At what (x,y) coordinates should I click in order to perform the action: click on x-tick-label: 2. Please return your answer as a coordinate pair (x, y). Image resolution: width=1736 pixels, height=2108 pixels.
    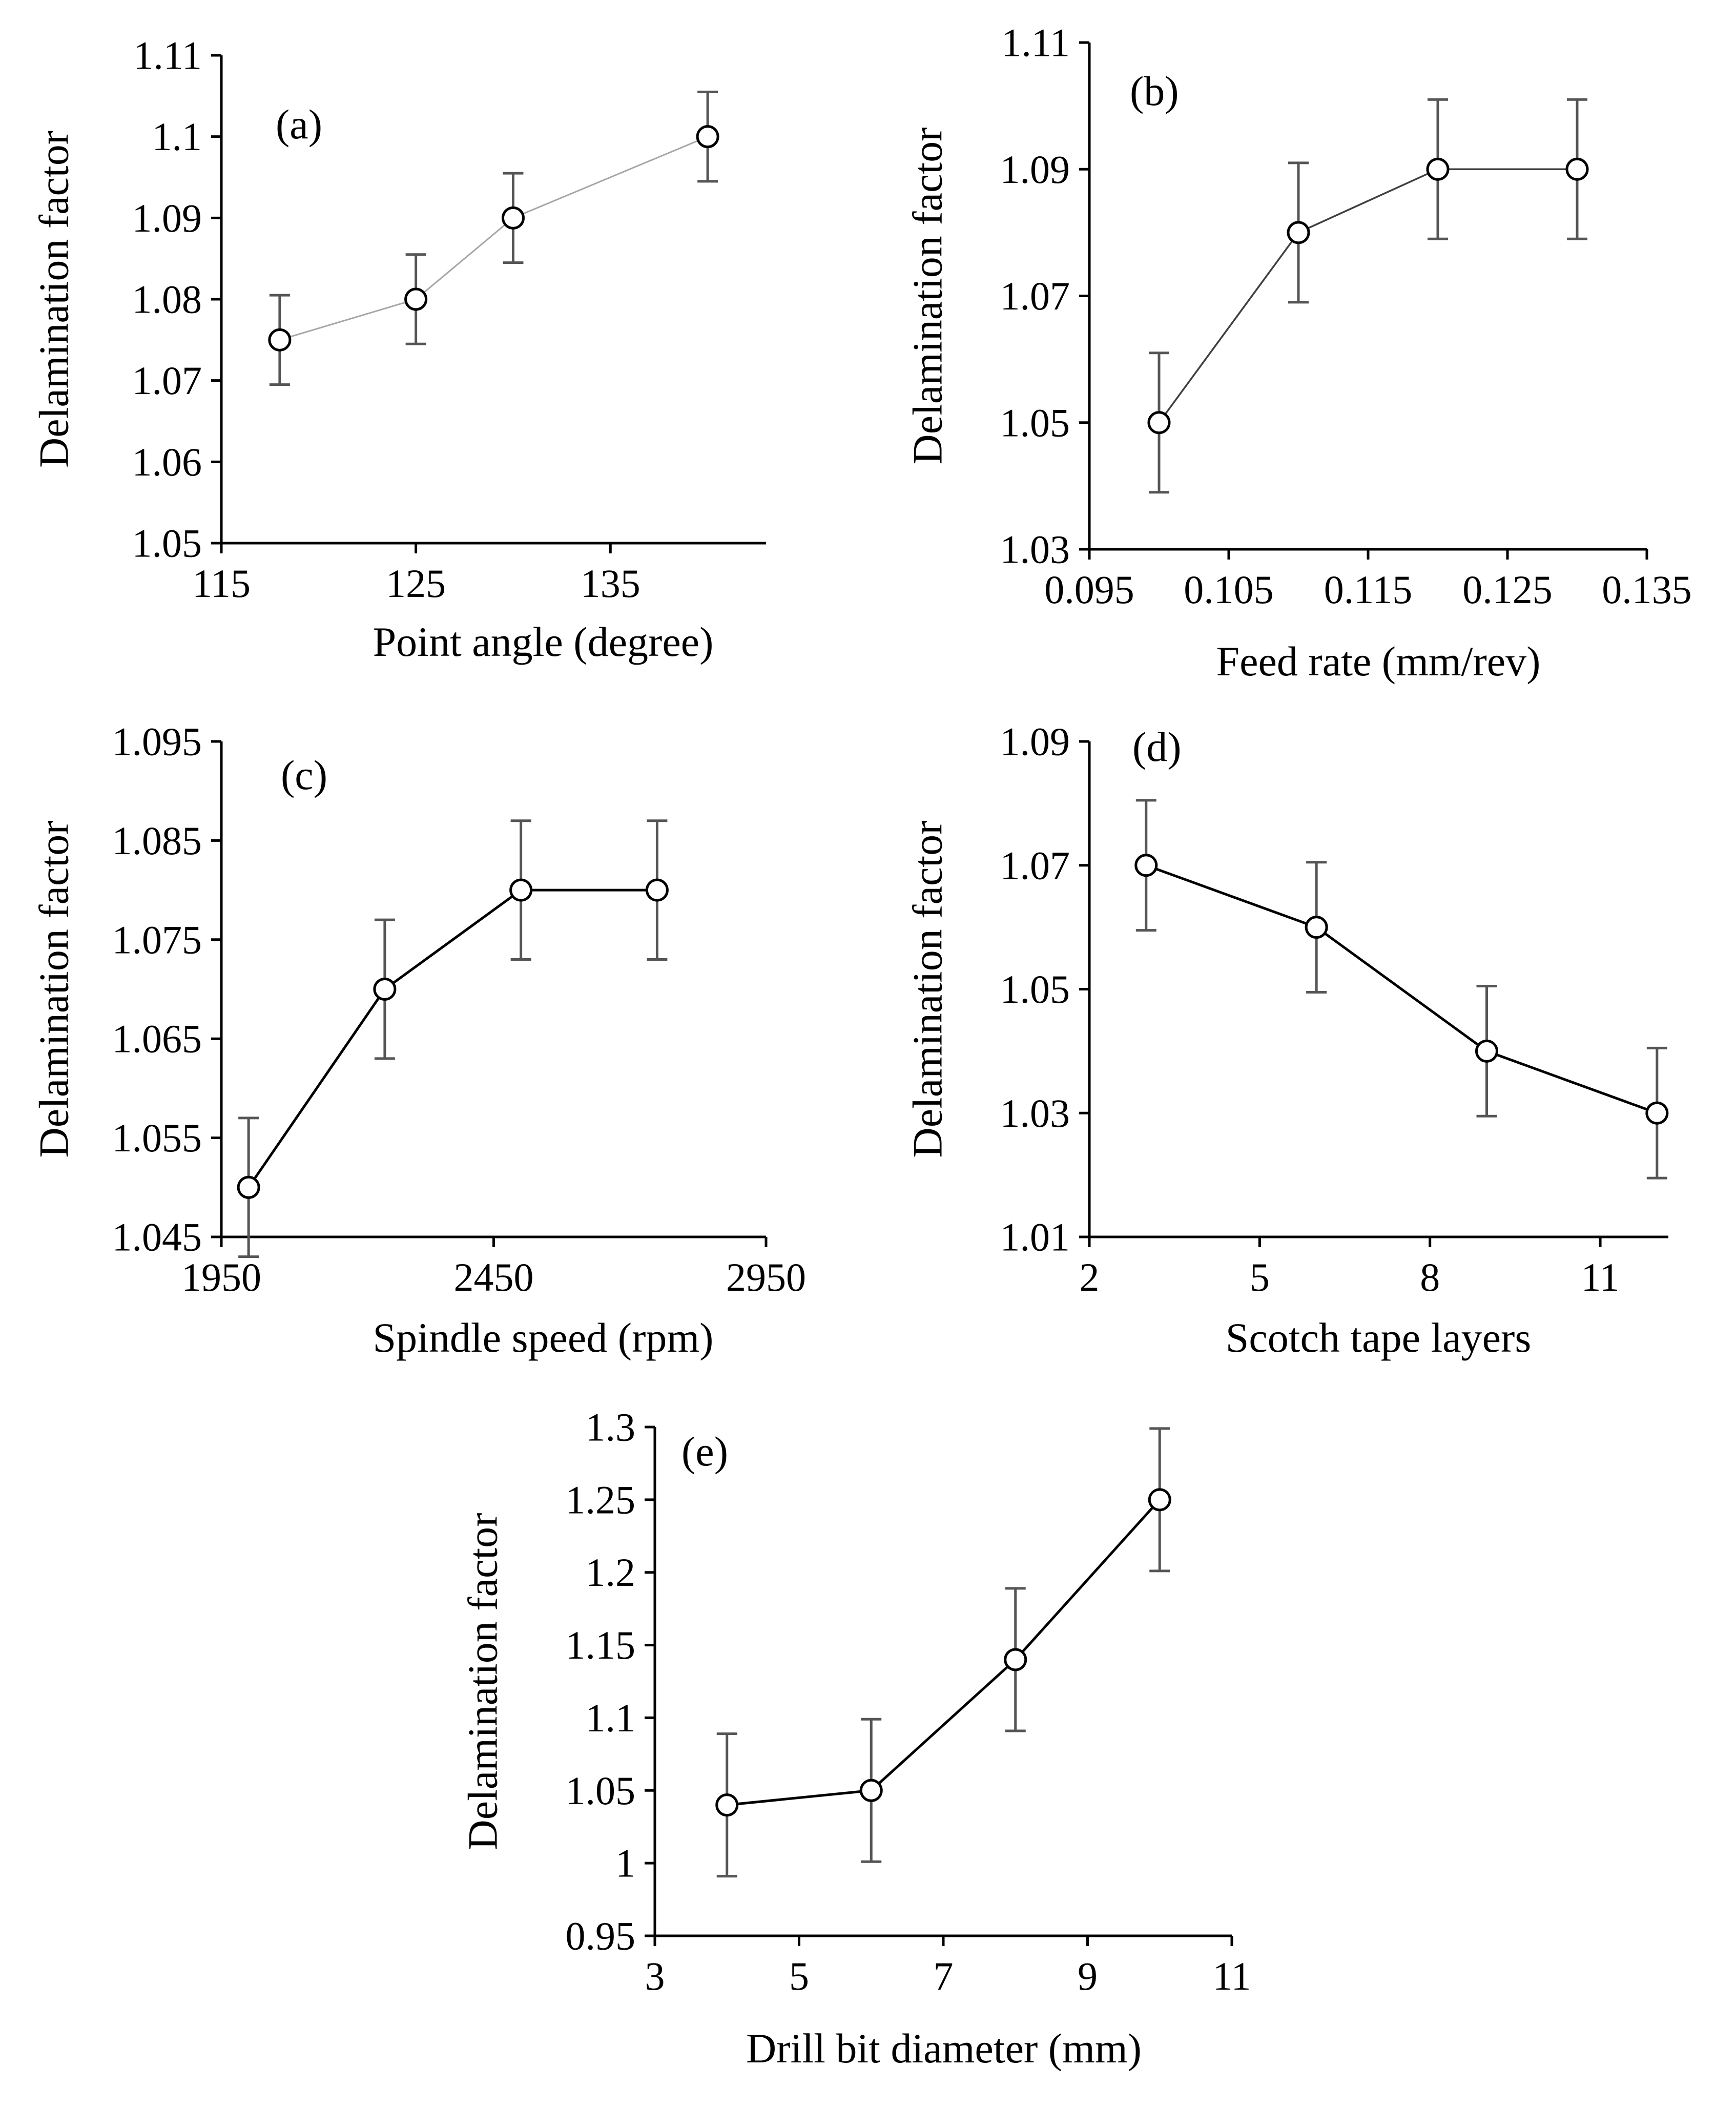
    Looking at the image, I should click on (1090, 1277).